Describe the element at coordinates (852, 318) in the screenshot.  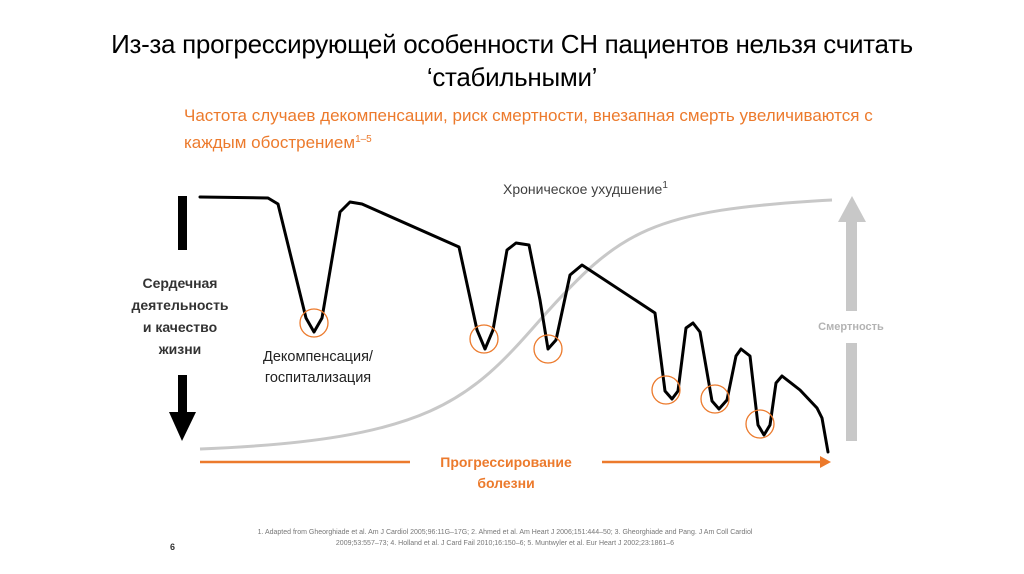
I see `up-arrow-icon` at that location.